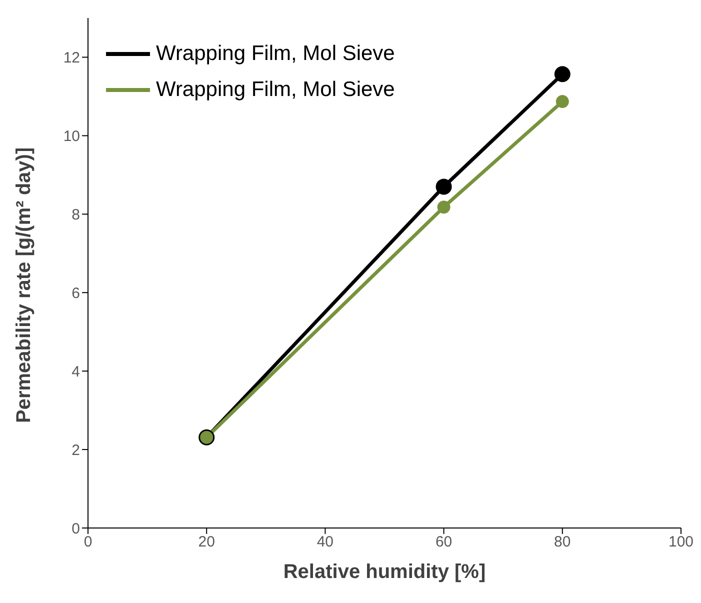  Describe the element at coordinates (562, 542) in the screenshot. I see `x-tick-label: 80` at that location.